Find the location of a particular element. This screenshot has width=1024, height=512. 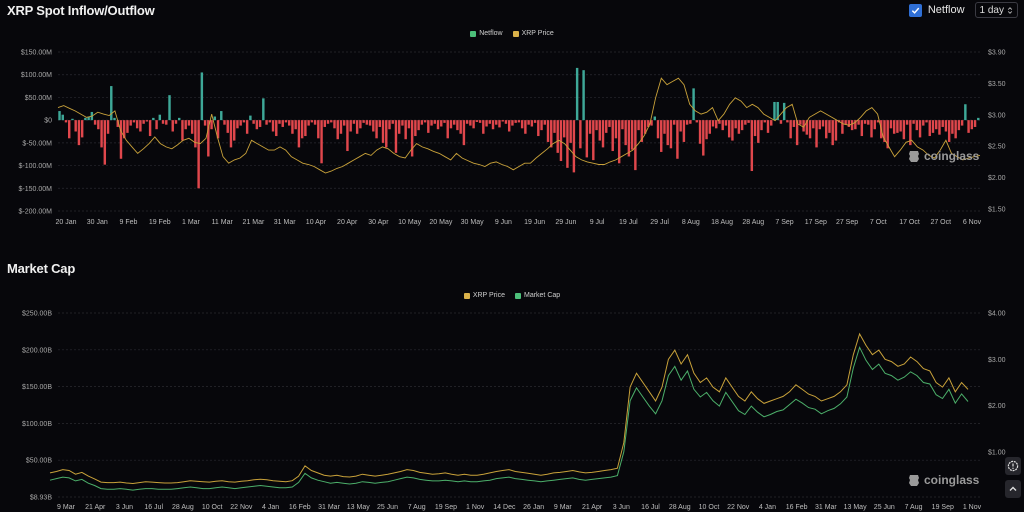

interval-select: 1 day is located at coordinates (996, 10).